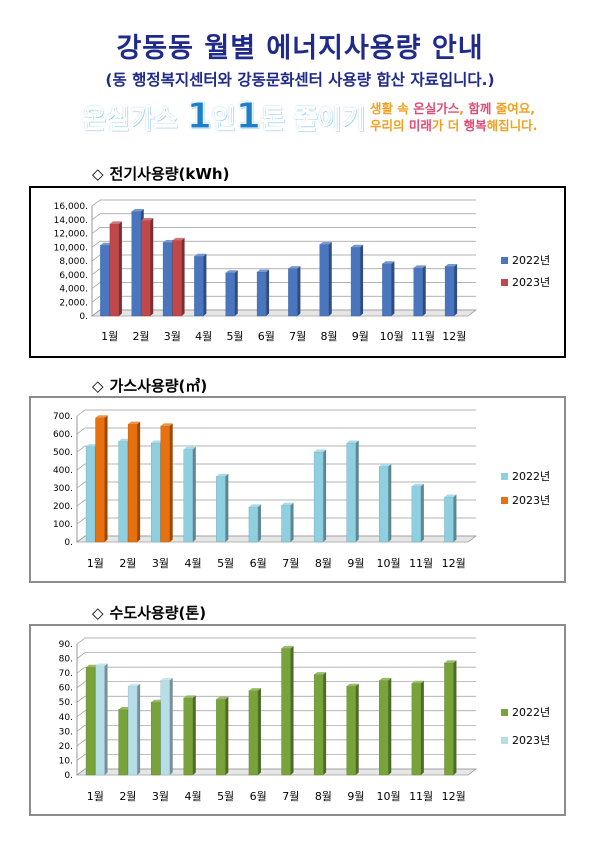  What do you see at coordinates (385, 503) in the screenshot?
I see `bar-gas-2022년-10월` at bounding box center [385, 503].